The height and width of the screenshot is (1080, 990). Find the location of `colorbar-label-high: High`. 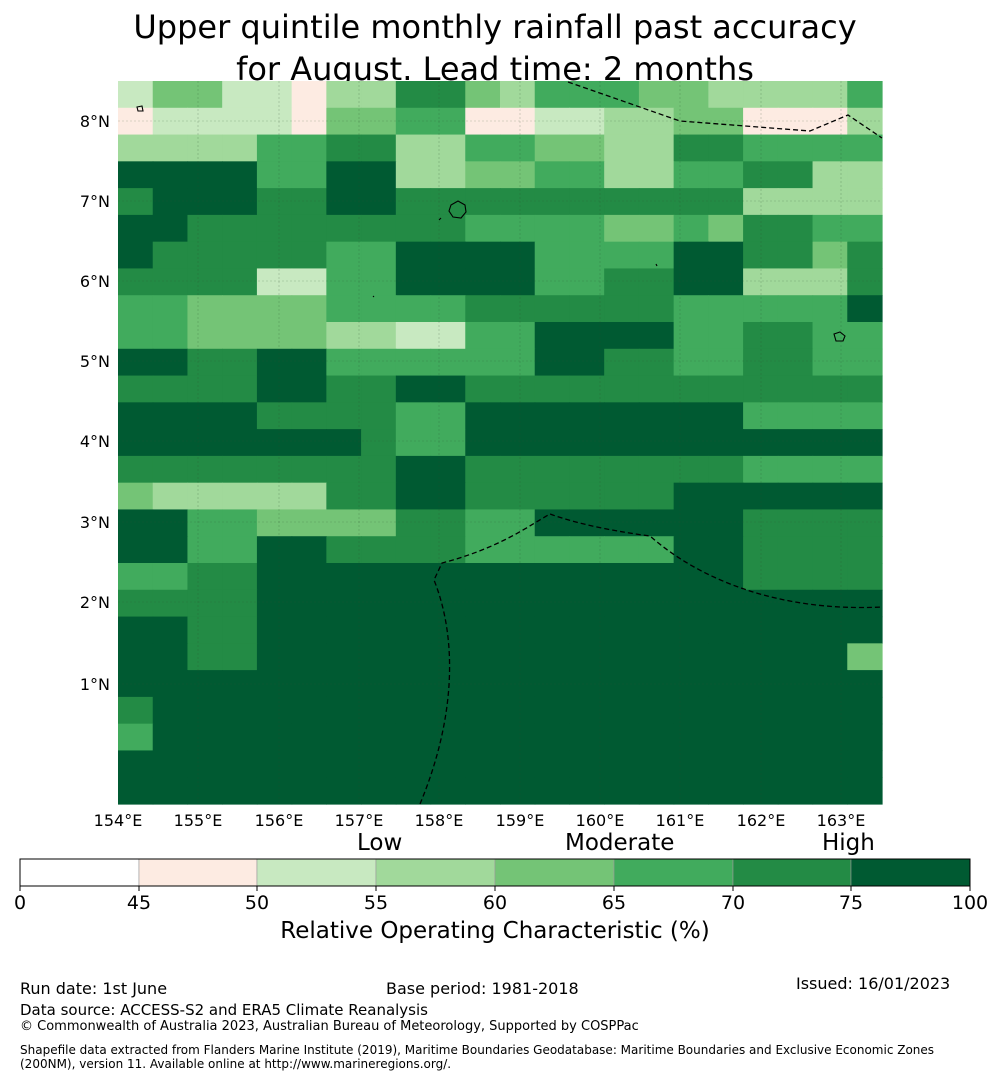

colorbar-label-high: High is located at coordinates (848, 843).